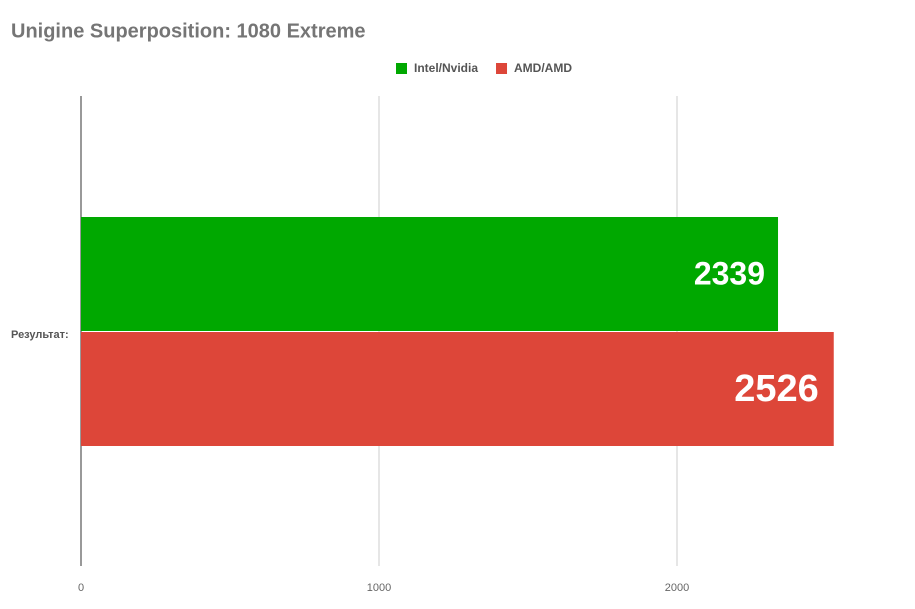  Describe the element at coordinates (729, 273) in the screenshot. I see `value-label: 2339` at that location.